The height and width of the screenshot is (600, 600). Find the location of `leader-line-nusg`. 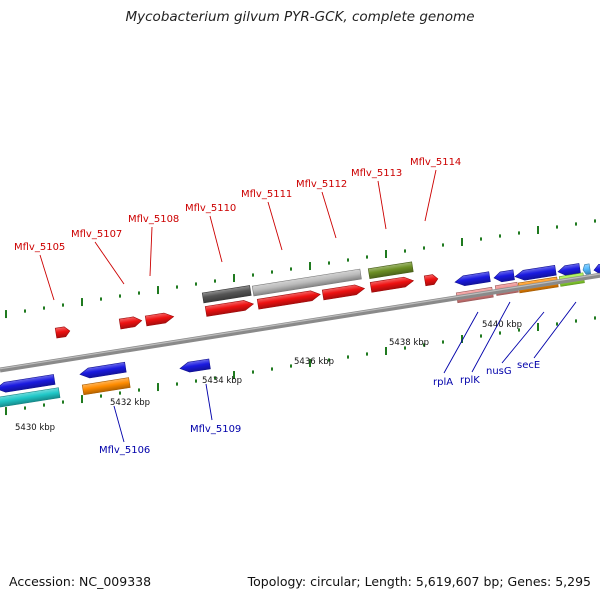

leader-line-nusg is located at coordinates (523, 337).